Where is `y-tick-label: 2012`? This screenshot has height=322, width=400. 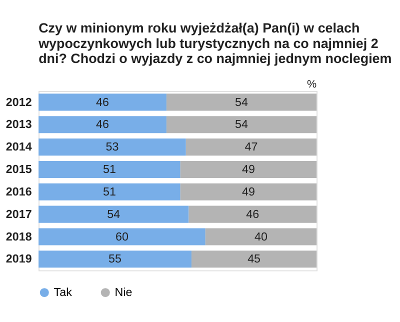 y-tick-label: 2012 is located at coordinates (19, 102).